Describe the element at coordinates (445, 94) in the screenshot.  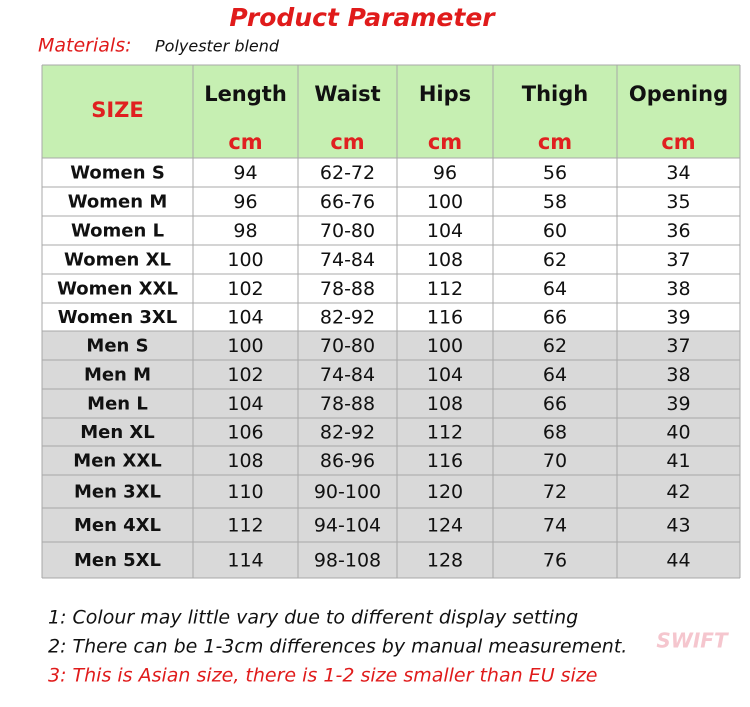
I see `column-header: Hips` at that location.